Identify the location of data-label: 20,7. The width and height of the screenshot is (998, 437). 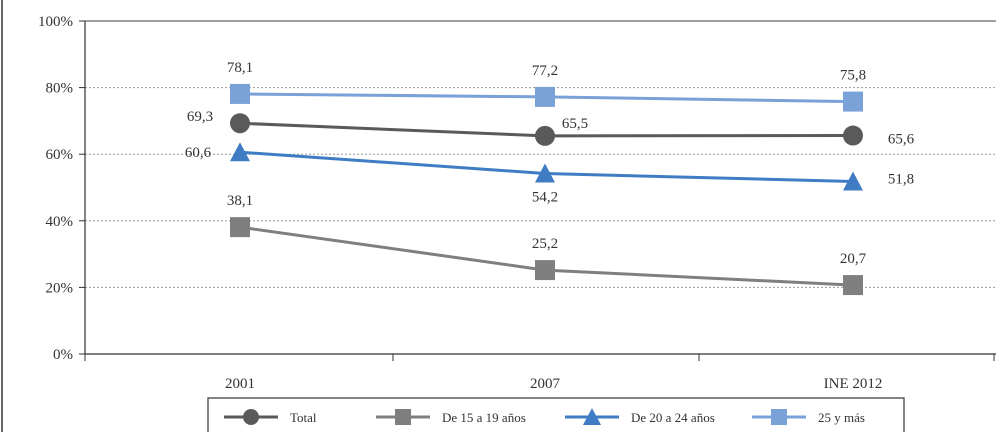
(853, 259).